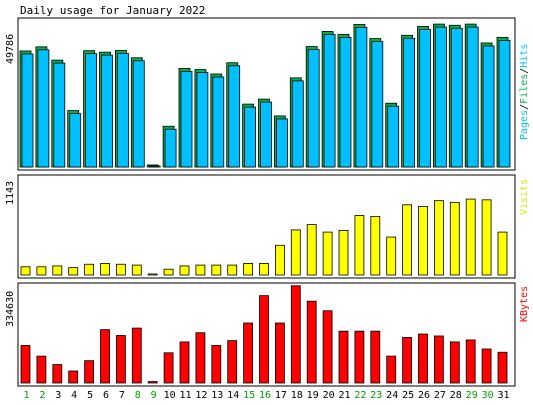 The height and width of the screenshot is (405, 533). Describe the element at coordinates (488, 395) in the screenshot. I see `day-label: 30` at that location.